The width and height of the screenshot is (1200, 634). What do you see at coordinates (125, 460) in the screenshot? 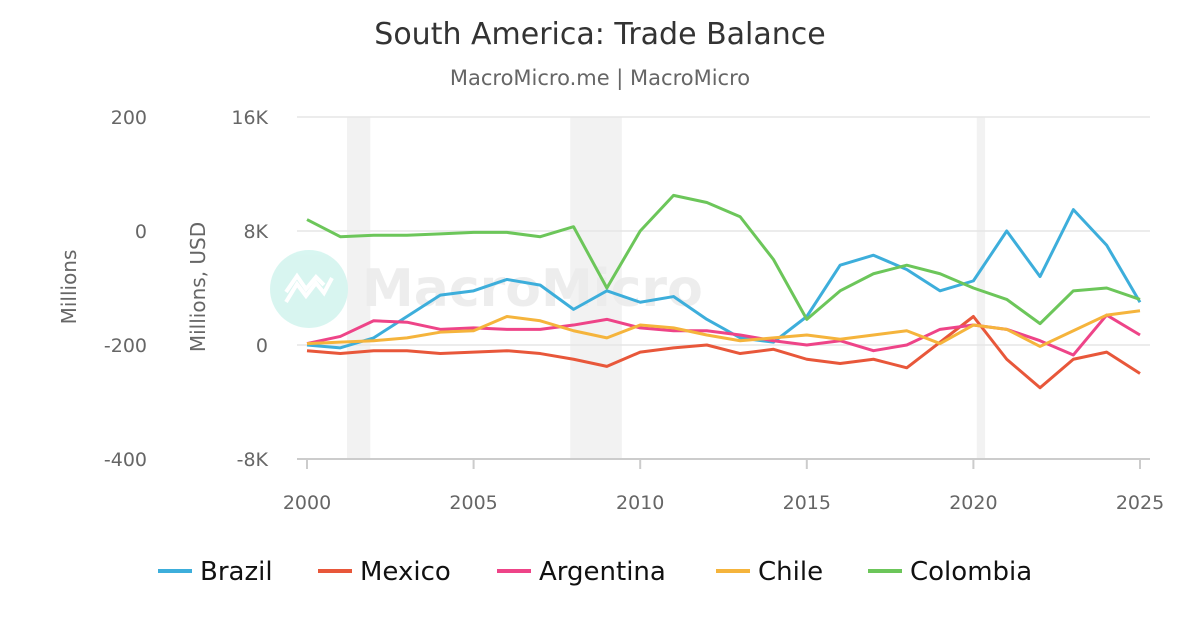
I see `y-left-tick-label: -400` at bounding box center [125, 460].